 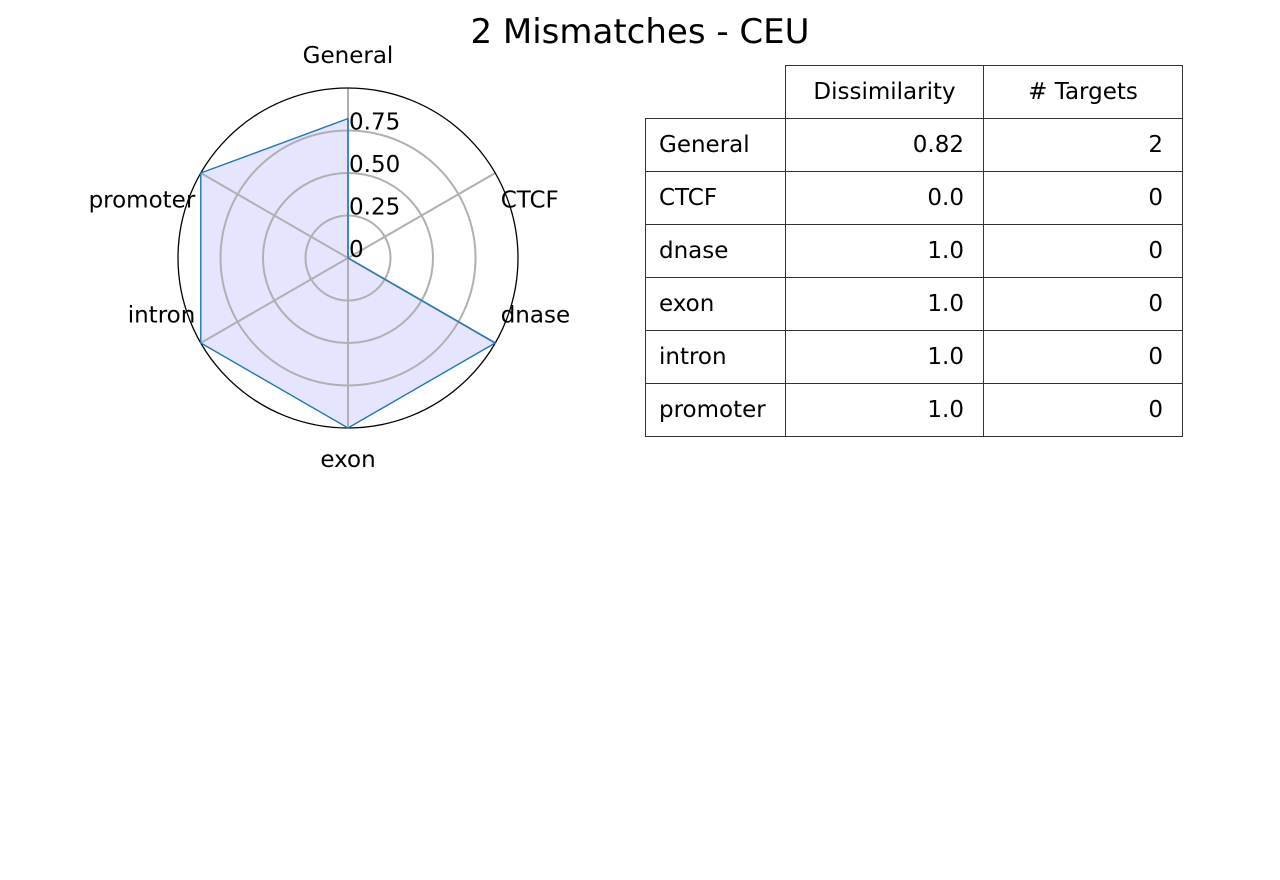 I want to click on table-row: dnase 1.0 0, so click(x=914, y=251).